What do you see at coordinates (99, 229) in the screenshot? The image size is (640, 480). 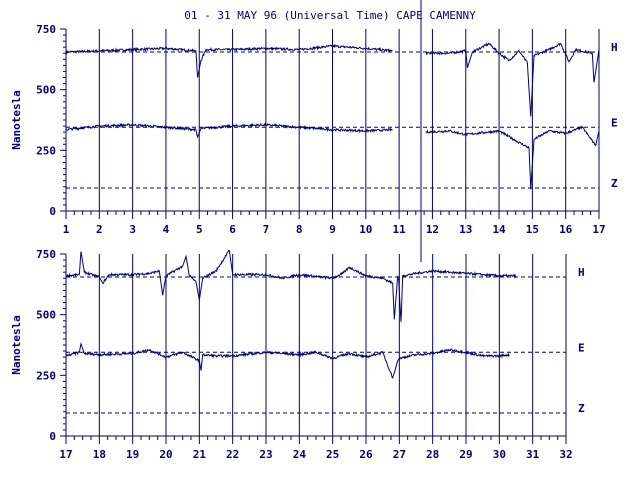 I see `x-tick-label: 2` at bounding box center [99, 229].